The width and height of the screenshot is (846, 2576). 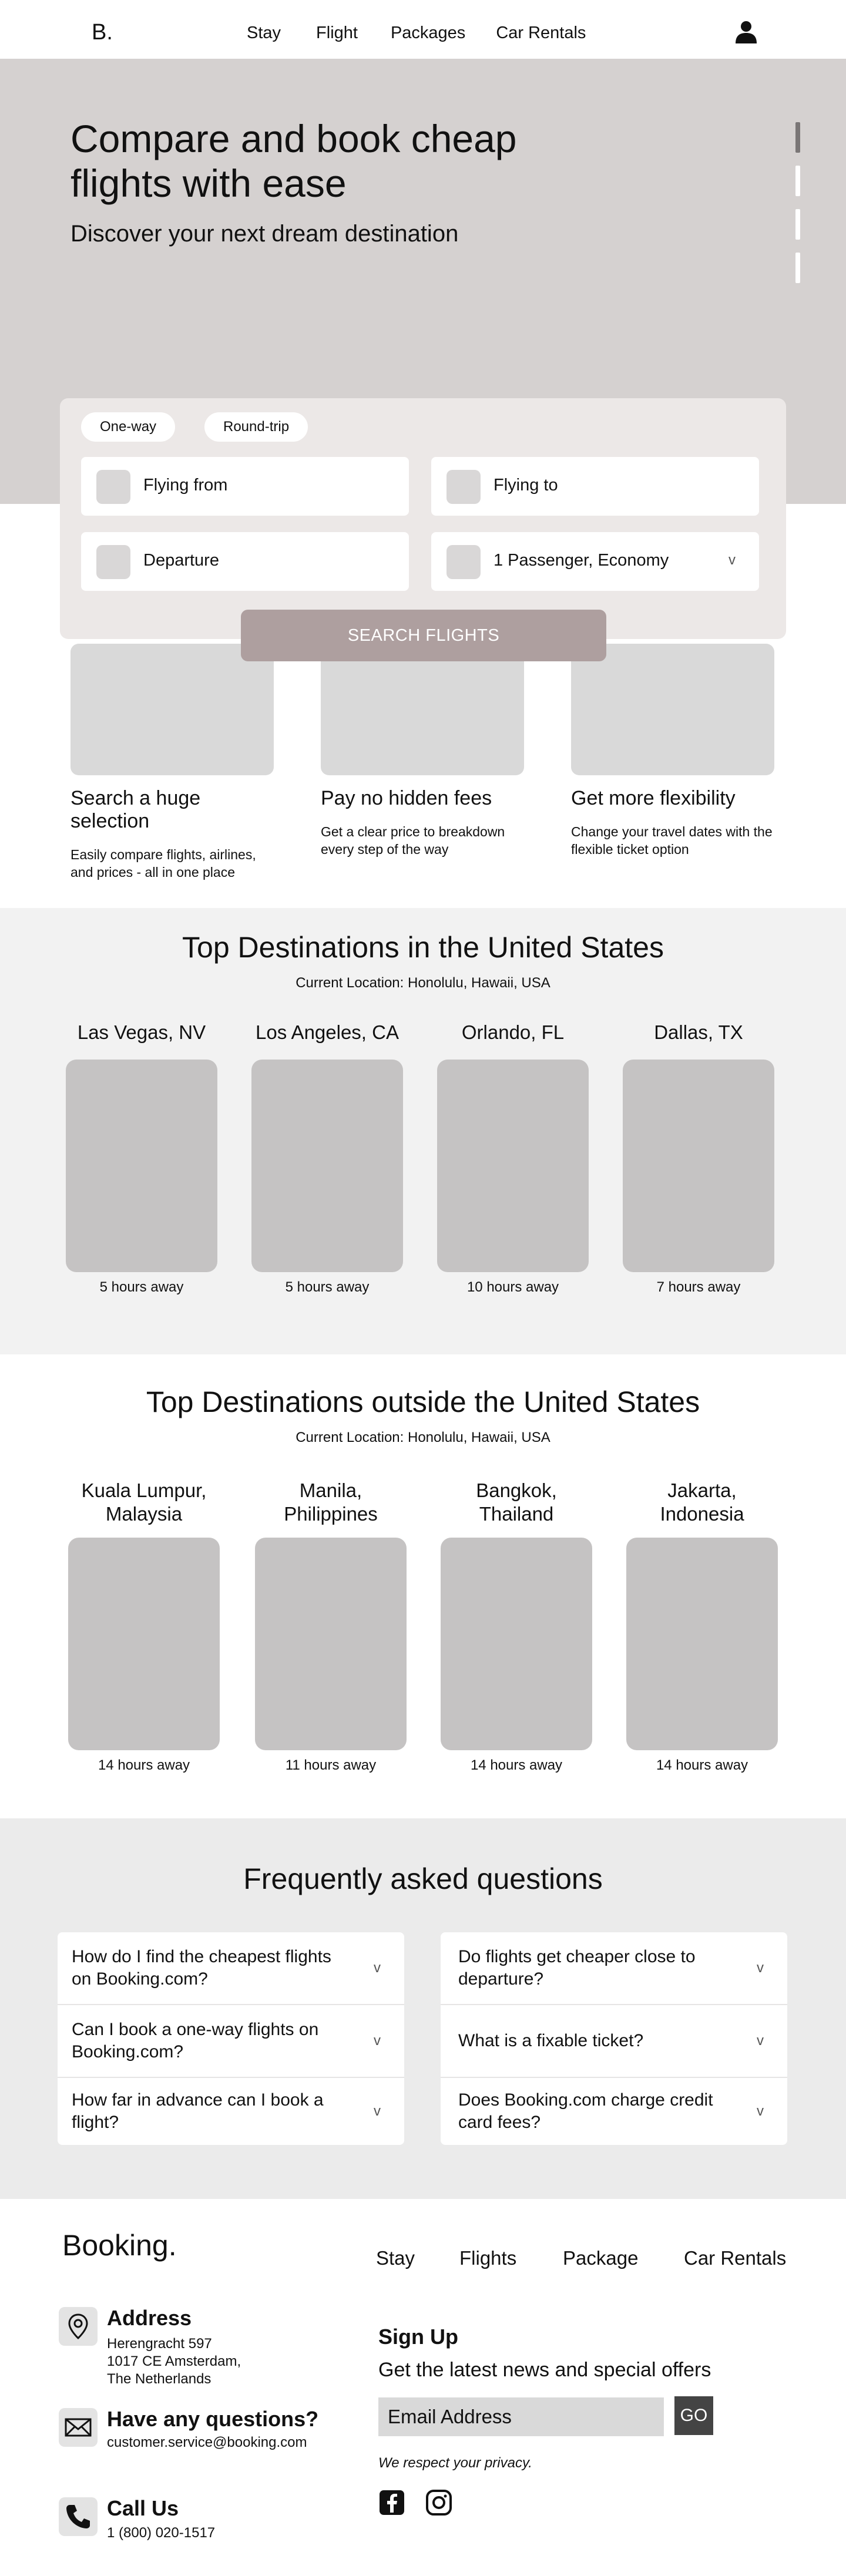 I want to click on destination-card: Bangkok, Thailand 14 hours away, so click(x=516, y=1626).